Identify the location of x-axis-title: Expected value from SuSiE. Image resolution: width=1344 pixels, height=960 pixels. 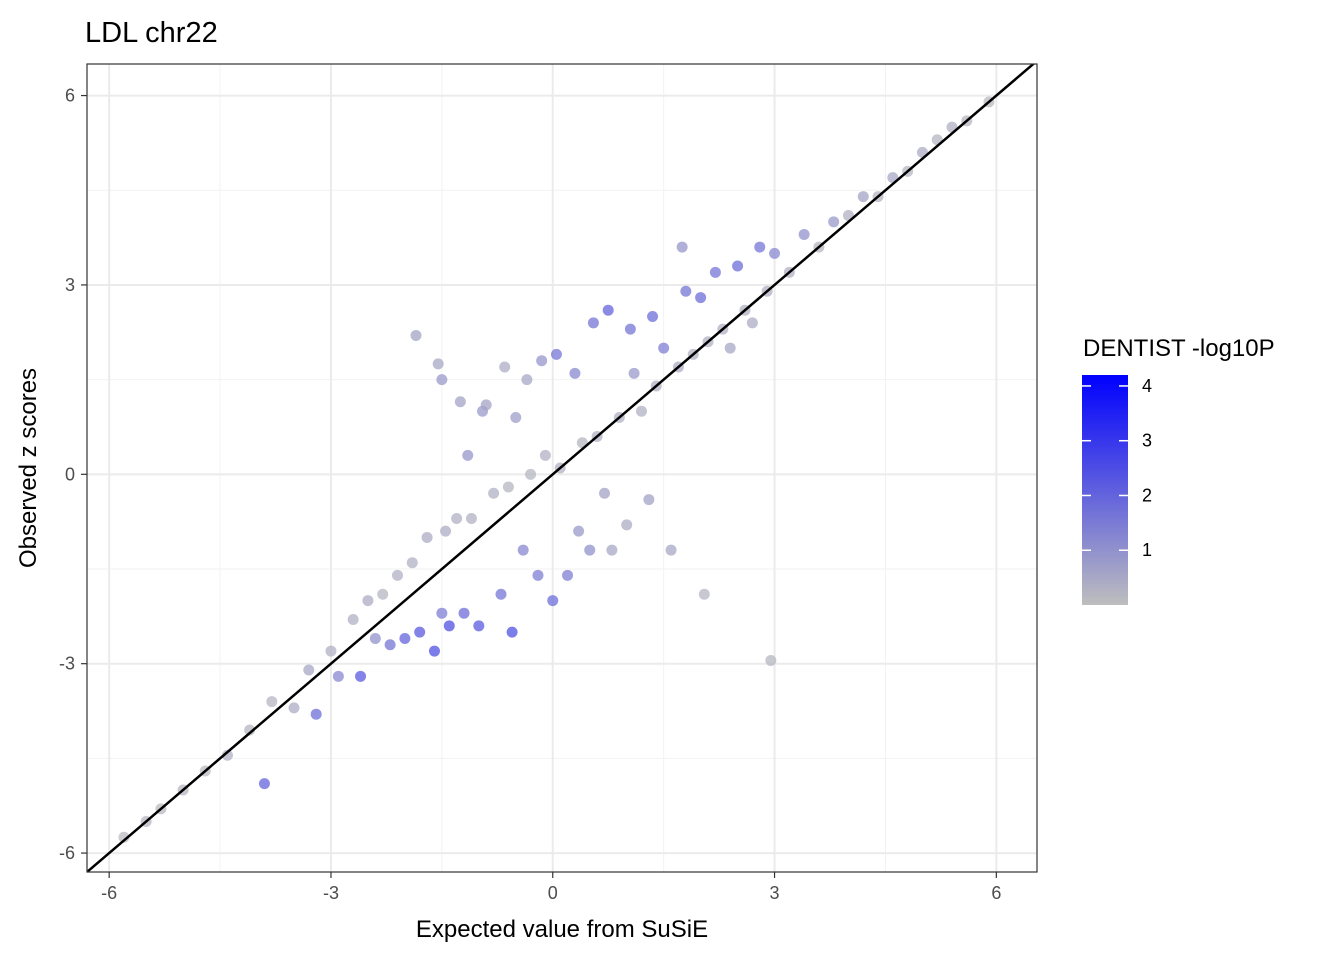
(562, 929).